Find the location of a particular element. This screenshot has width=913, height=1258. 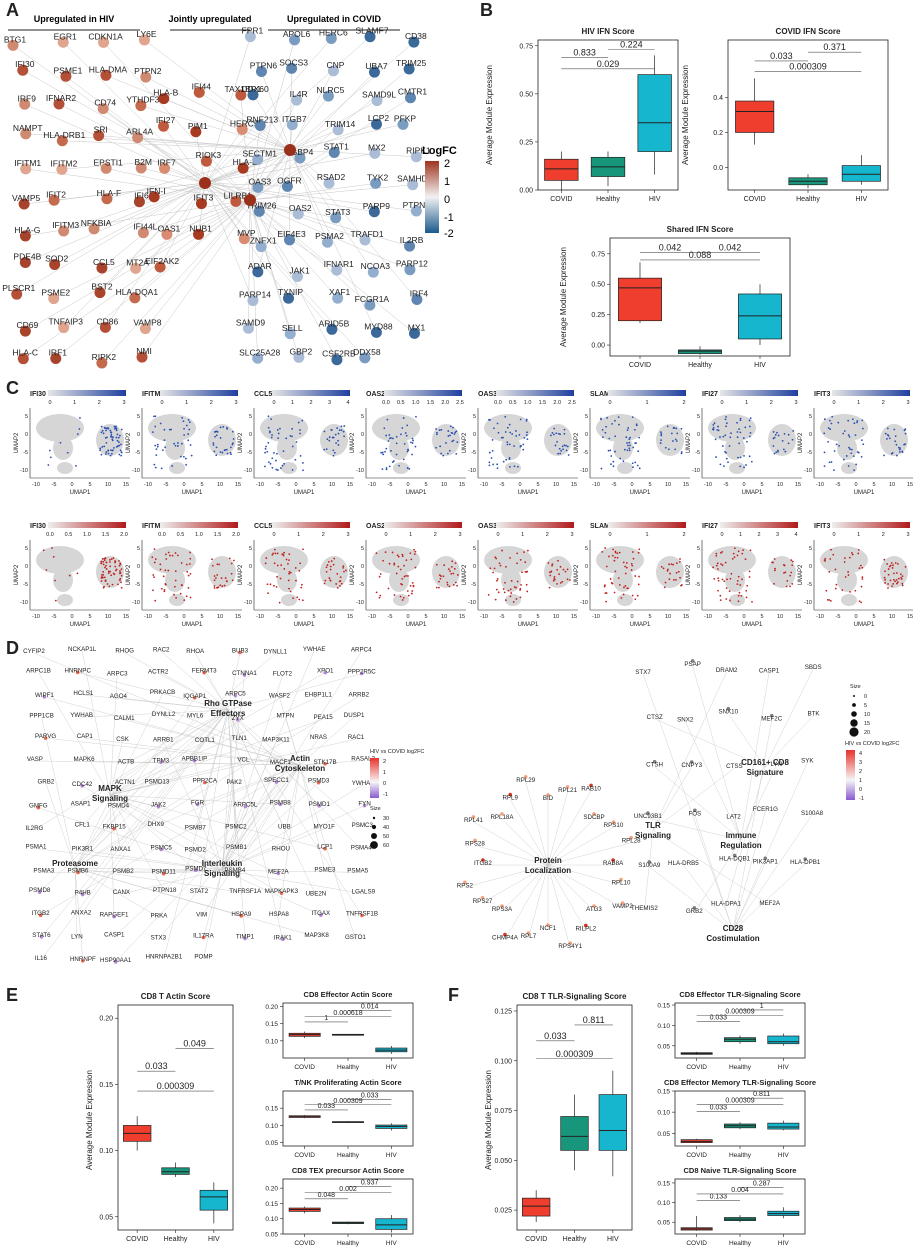

gene-label: RPL10 is located at coordinates (621, 883).